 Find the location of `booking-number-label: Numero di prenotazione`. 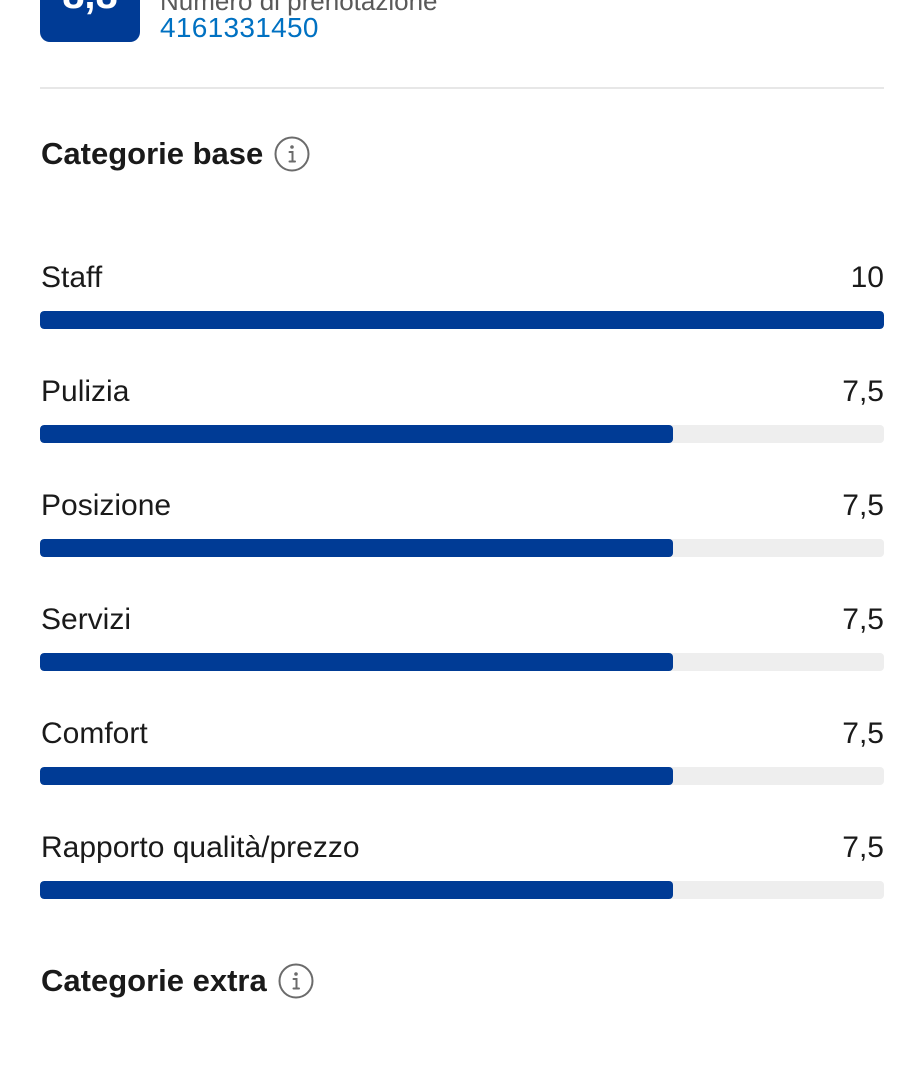

booking-number-label: Numero di prenotazione is located at coordinates (299, 8).